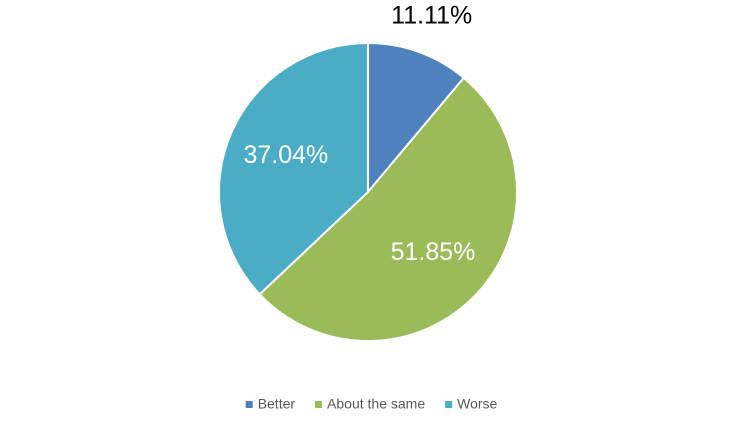 Image resolution: width=743 pixels, height=426 pixels. What do you see at coordinates (277, 404) in the screenshot?
I see `legend-label: Better` at bounding box center [277, 404].